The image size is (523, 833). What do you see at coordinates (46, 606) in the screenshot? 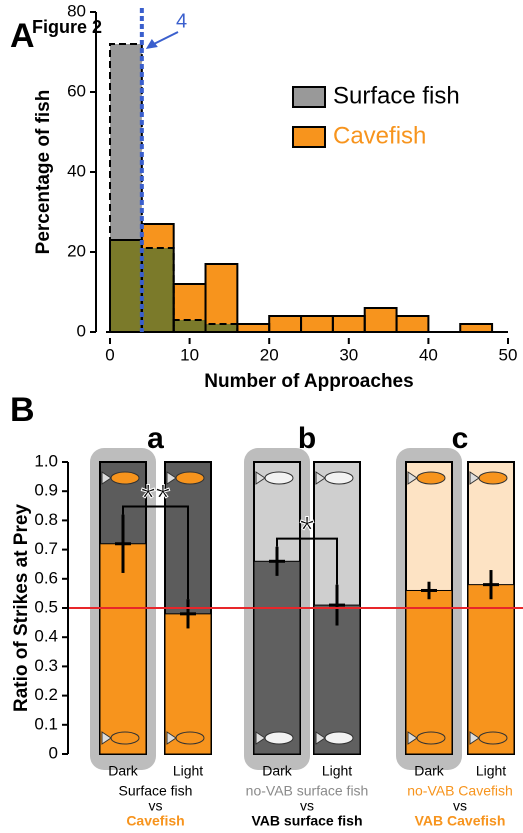
I see `y-tick-label: 0.5` at bounding box center [46, 606].